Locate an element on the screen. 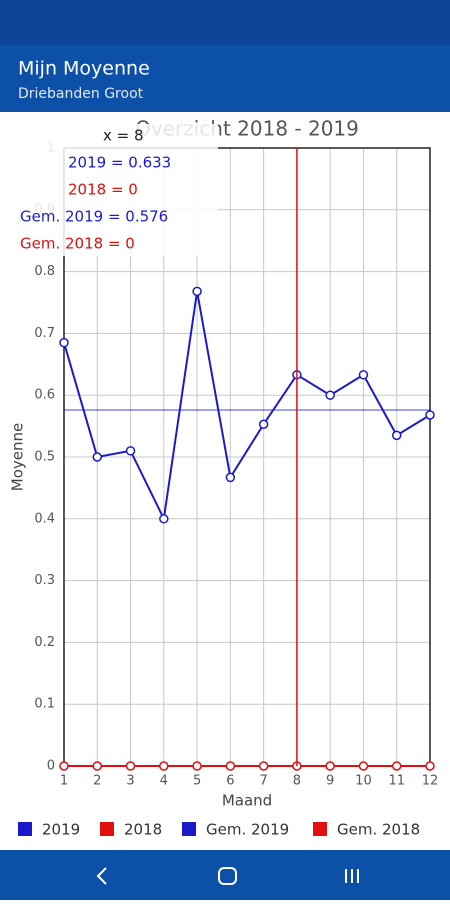 The width and height of the screenshot is (450, 904). tooltip-text: x = 8 is located at coordinates (123, 136).